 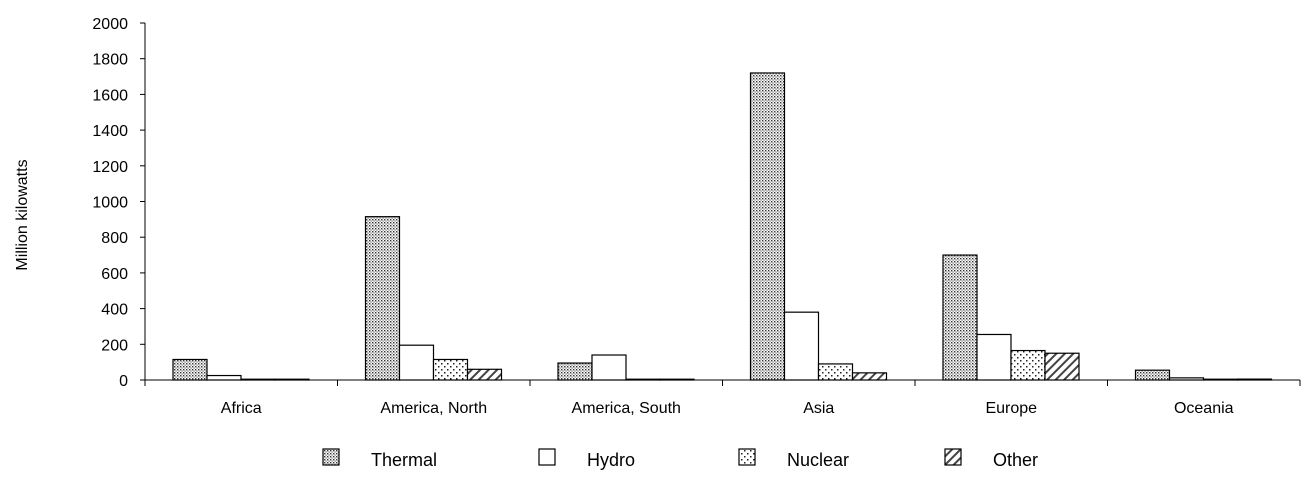 What do you see at coordinates (680, 459) in the screenshot?
I see `legend: Thermal Hydro Nuclear Other` at bounding box center [680, 459].